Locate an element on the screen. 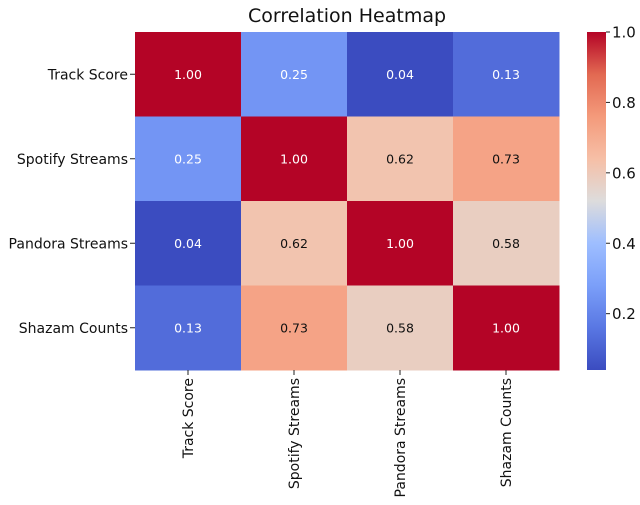 This screenshot has width=640, height=505. colorbar-tick-label: 0.6 is located at coordinates (624, 173).